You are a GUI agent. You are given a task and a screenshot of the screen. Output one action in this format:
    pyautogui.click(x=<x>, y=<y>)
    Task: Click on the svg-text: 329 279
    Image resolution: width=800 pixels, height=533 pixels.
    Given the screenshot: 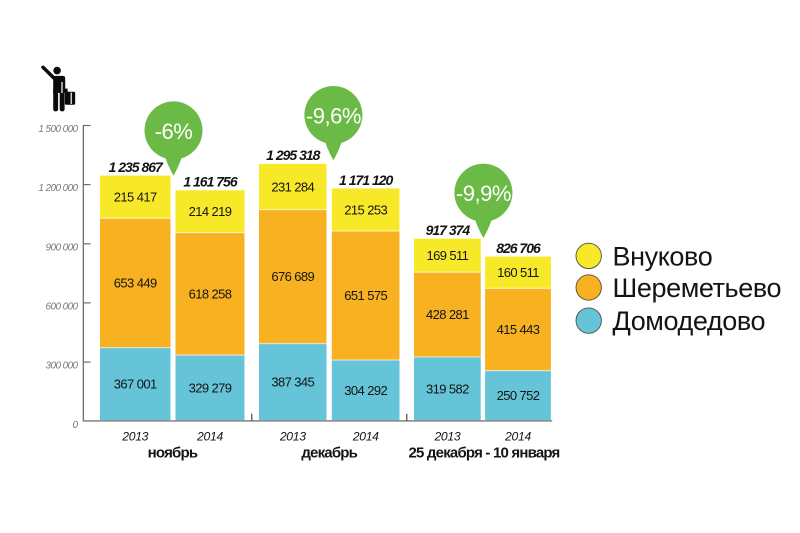 What is the action you would take?
    pyautogui.click(x=210, y=387)
    